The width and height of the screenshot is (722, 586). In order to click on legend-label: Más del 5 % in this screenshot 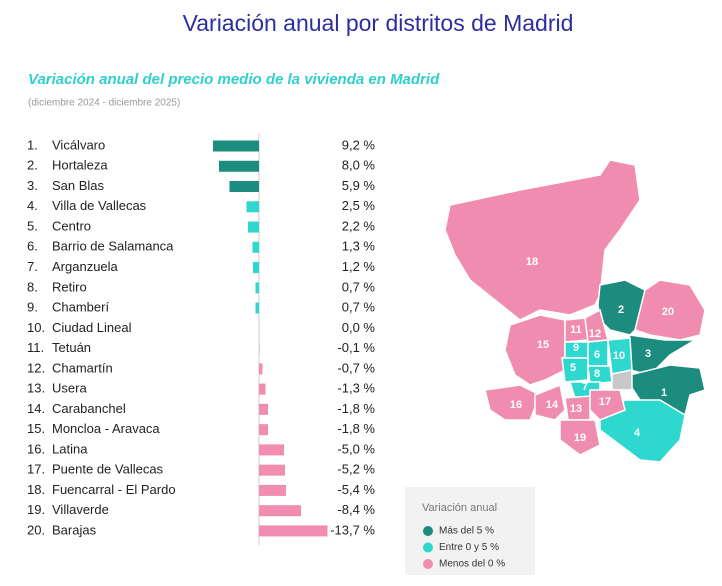, I will do `click(466, 531)`.